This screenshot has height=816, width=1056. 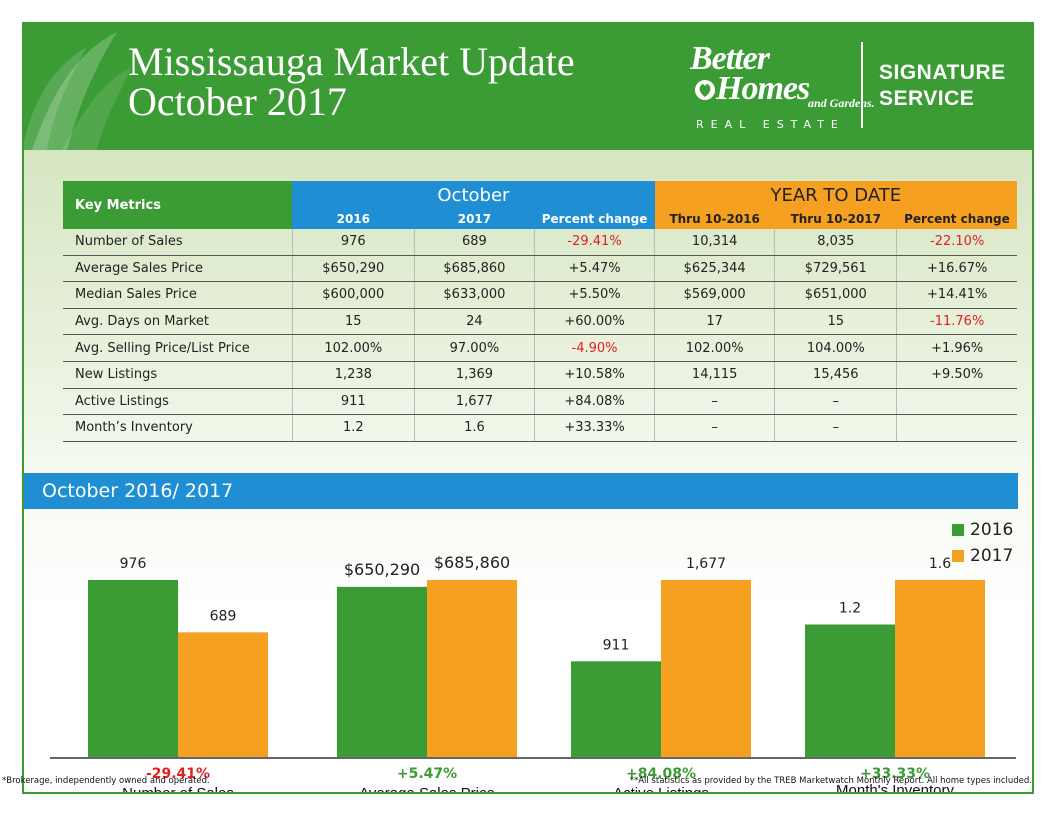 What do you see at coordinates (706, 564) in the screenshot?
I see `bar-value-label: 1,677` at bounding box center [706, 564].